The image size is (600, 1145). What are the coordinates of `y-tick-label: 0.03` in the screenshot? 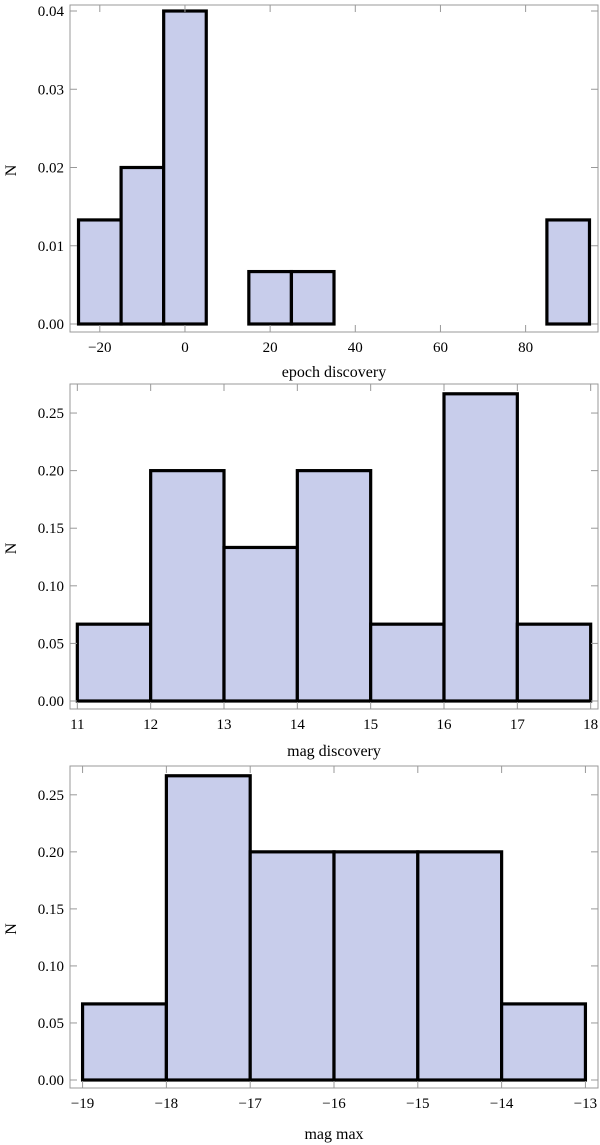 It's located at (51, 90).